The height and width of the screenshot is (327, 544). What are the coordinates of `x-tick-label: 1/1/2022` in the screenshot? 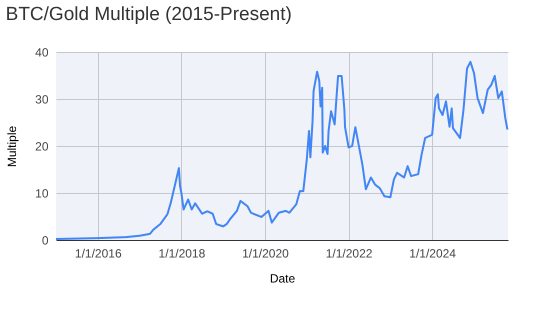 It's located at (349, 253).